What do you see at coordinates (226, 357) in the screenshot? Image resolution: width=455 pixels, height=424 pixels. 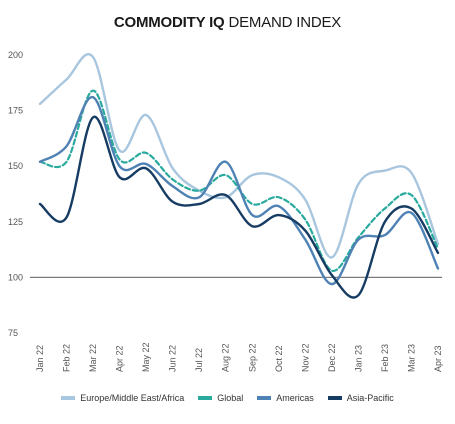 I see `x-tick-label: Aug 22` at bounding box center [226, 357].